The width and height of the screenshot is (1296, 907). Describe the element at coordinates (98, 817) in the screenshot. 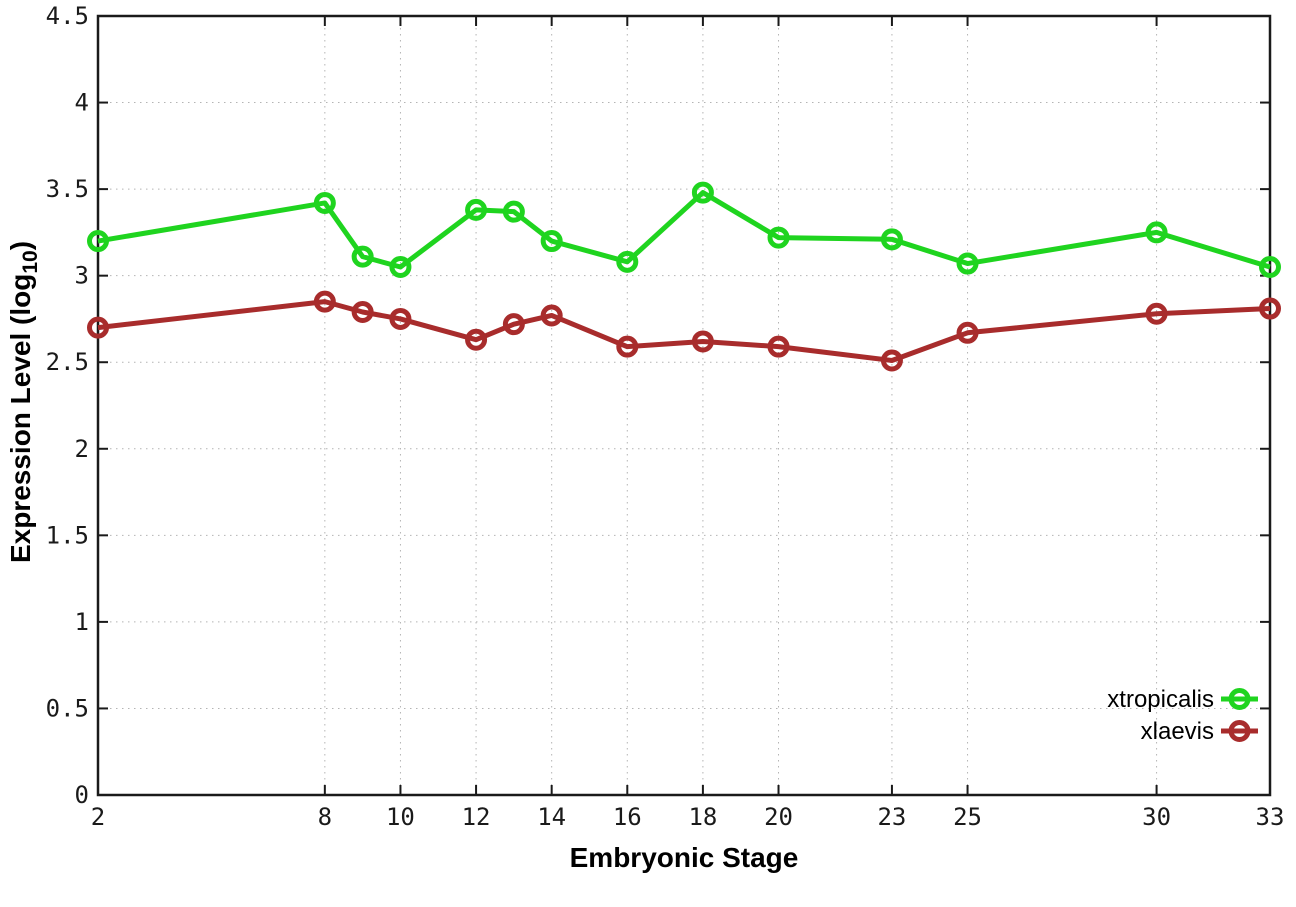

I see `x-tick-label: 2` at that location.